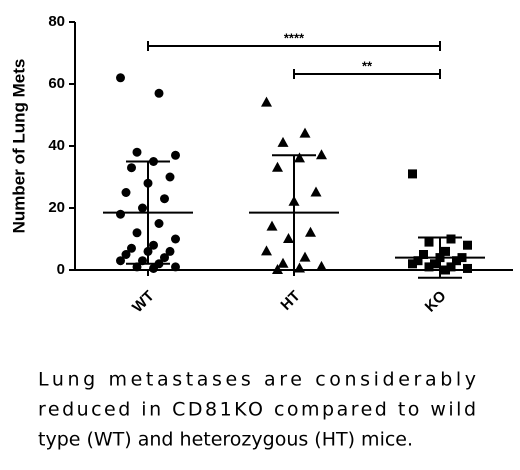 The width and height of the screenshot is (520, 470). Describe the element at coordinates (56, 207) in the screenshot. I see `y-tick-label: 20` at that location.